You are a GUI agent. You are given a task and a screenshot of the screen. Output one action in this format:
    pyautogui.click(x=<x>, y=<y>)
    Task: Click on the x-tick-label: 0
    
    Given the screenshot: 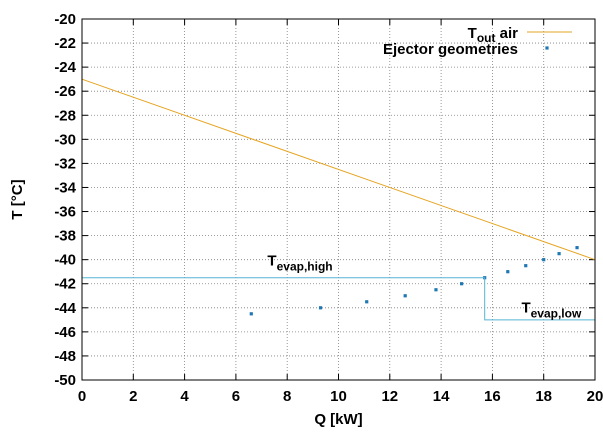 What is the action you would take?
    pyautogui.click(x=82, y=396)
    